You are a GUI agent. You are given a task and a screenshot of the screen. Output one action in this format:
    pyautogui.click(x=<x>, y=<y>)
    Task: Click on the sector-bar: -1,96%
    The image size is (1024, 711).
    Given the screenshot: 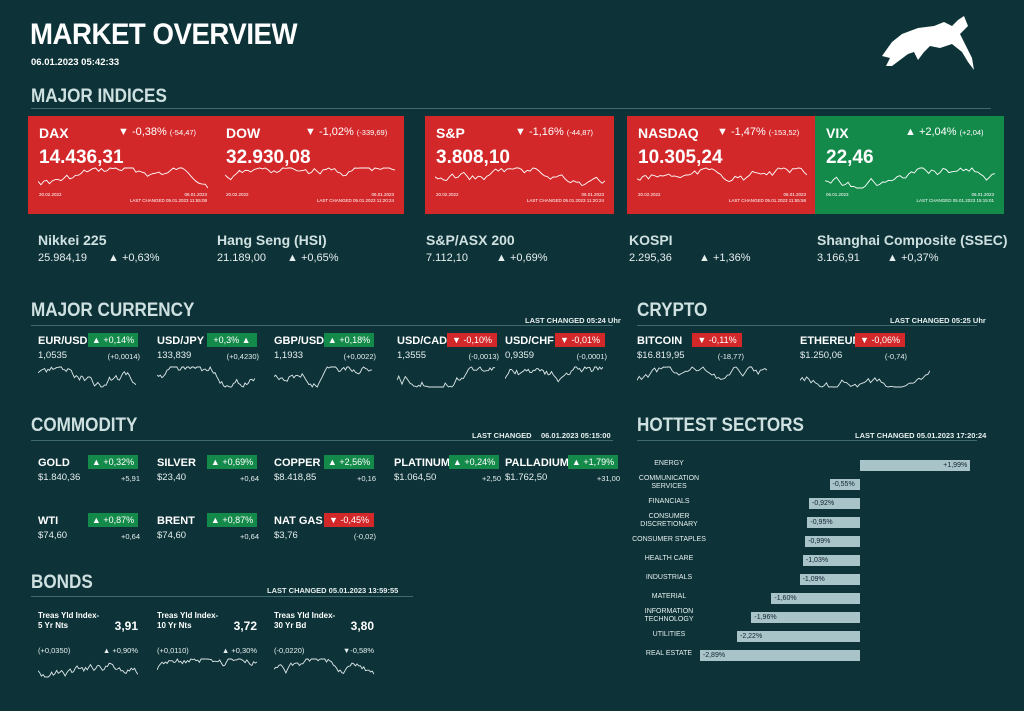 What is the action you would take?
    pyautogui.click(x=805, y=617)
    